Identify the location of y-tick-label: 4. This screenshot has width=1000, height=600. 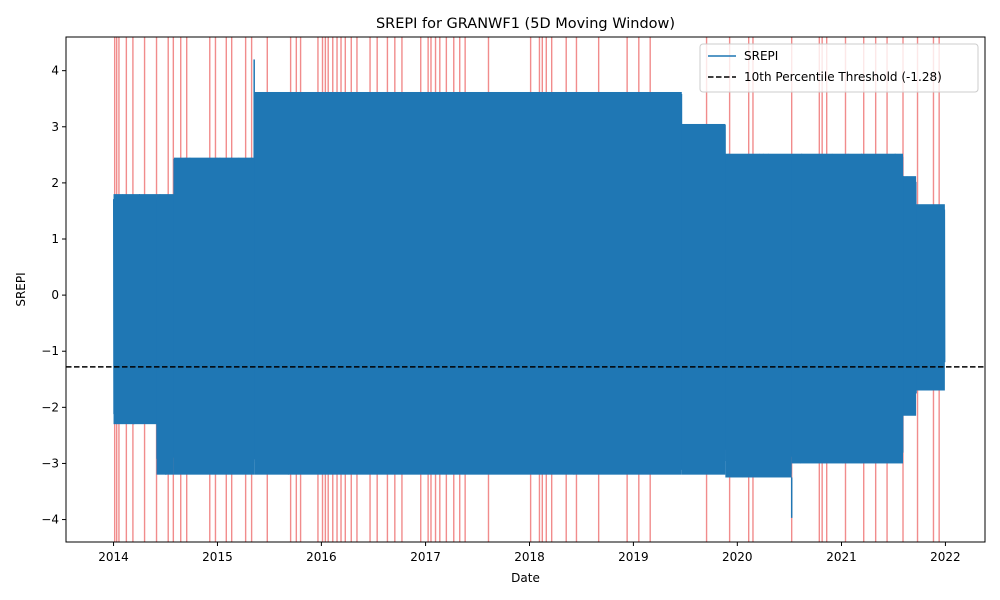
(55, 71).